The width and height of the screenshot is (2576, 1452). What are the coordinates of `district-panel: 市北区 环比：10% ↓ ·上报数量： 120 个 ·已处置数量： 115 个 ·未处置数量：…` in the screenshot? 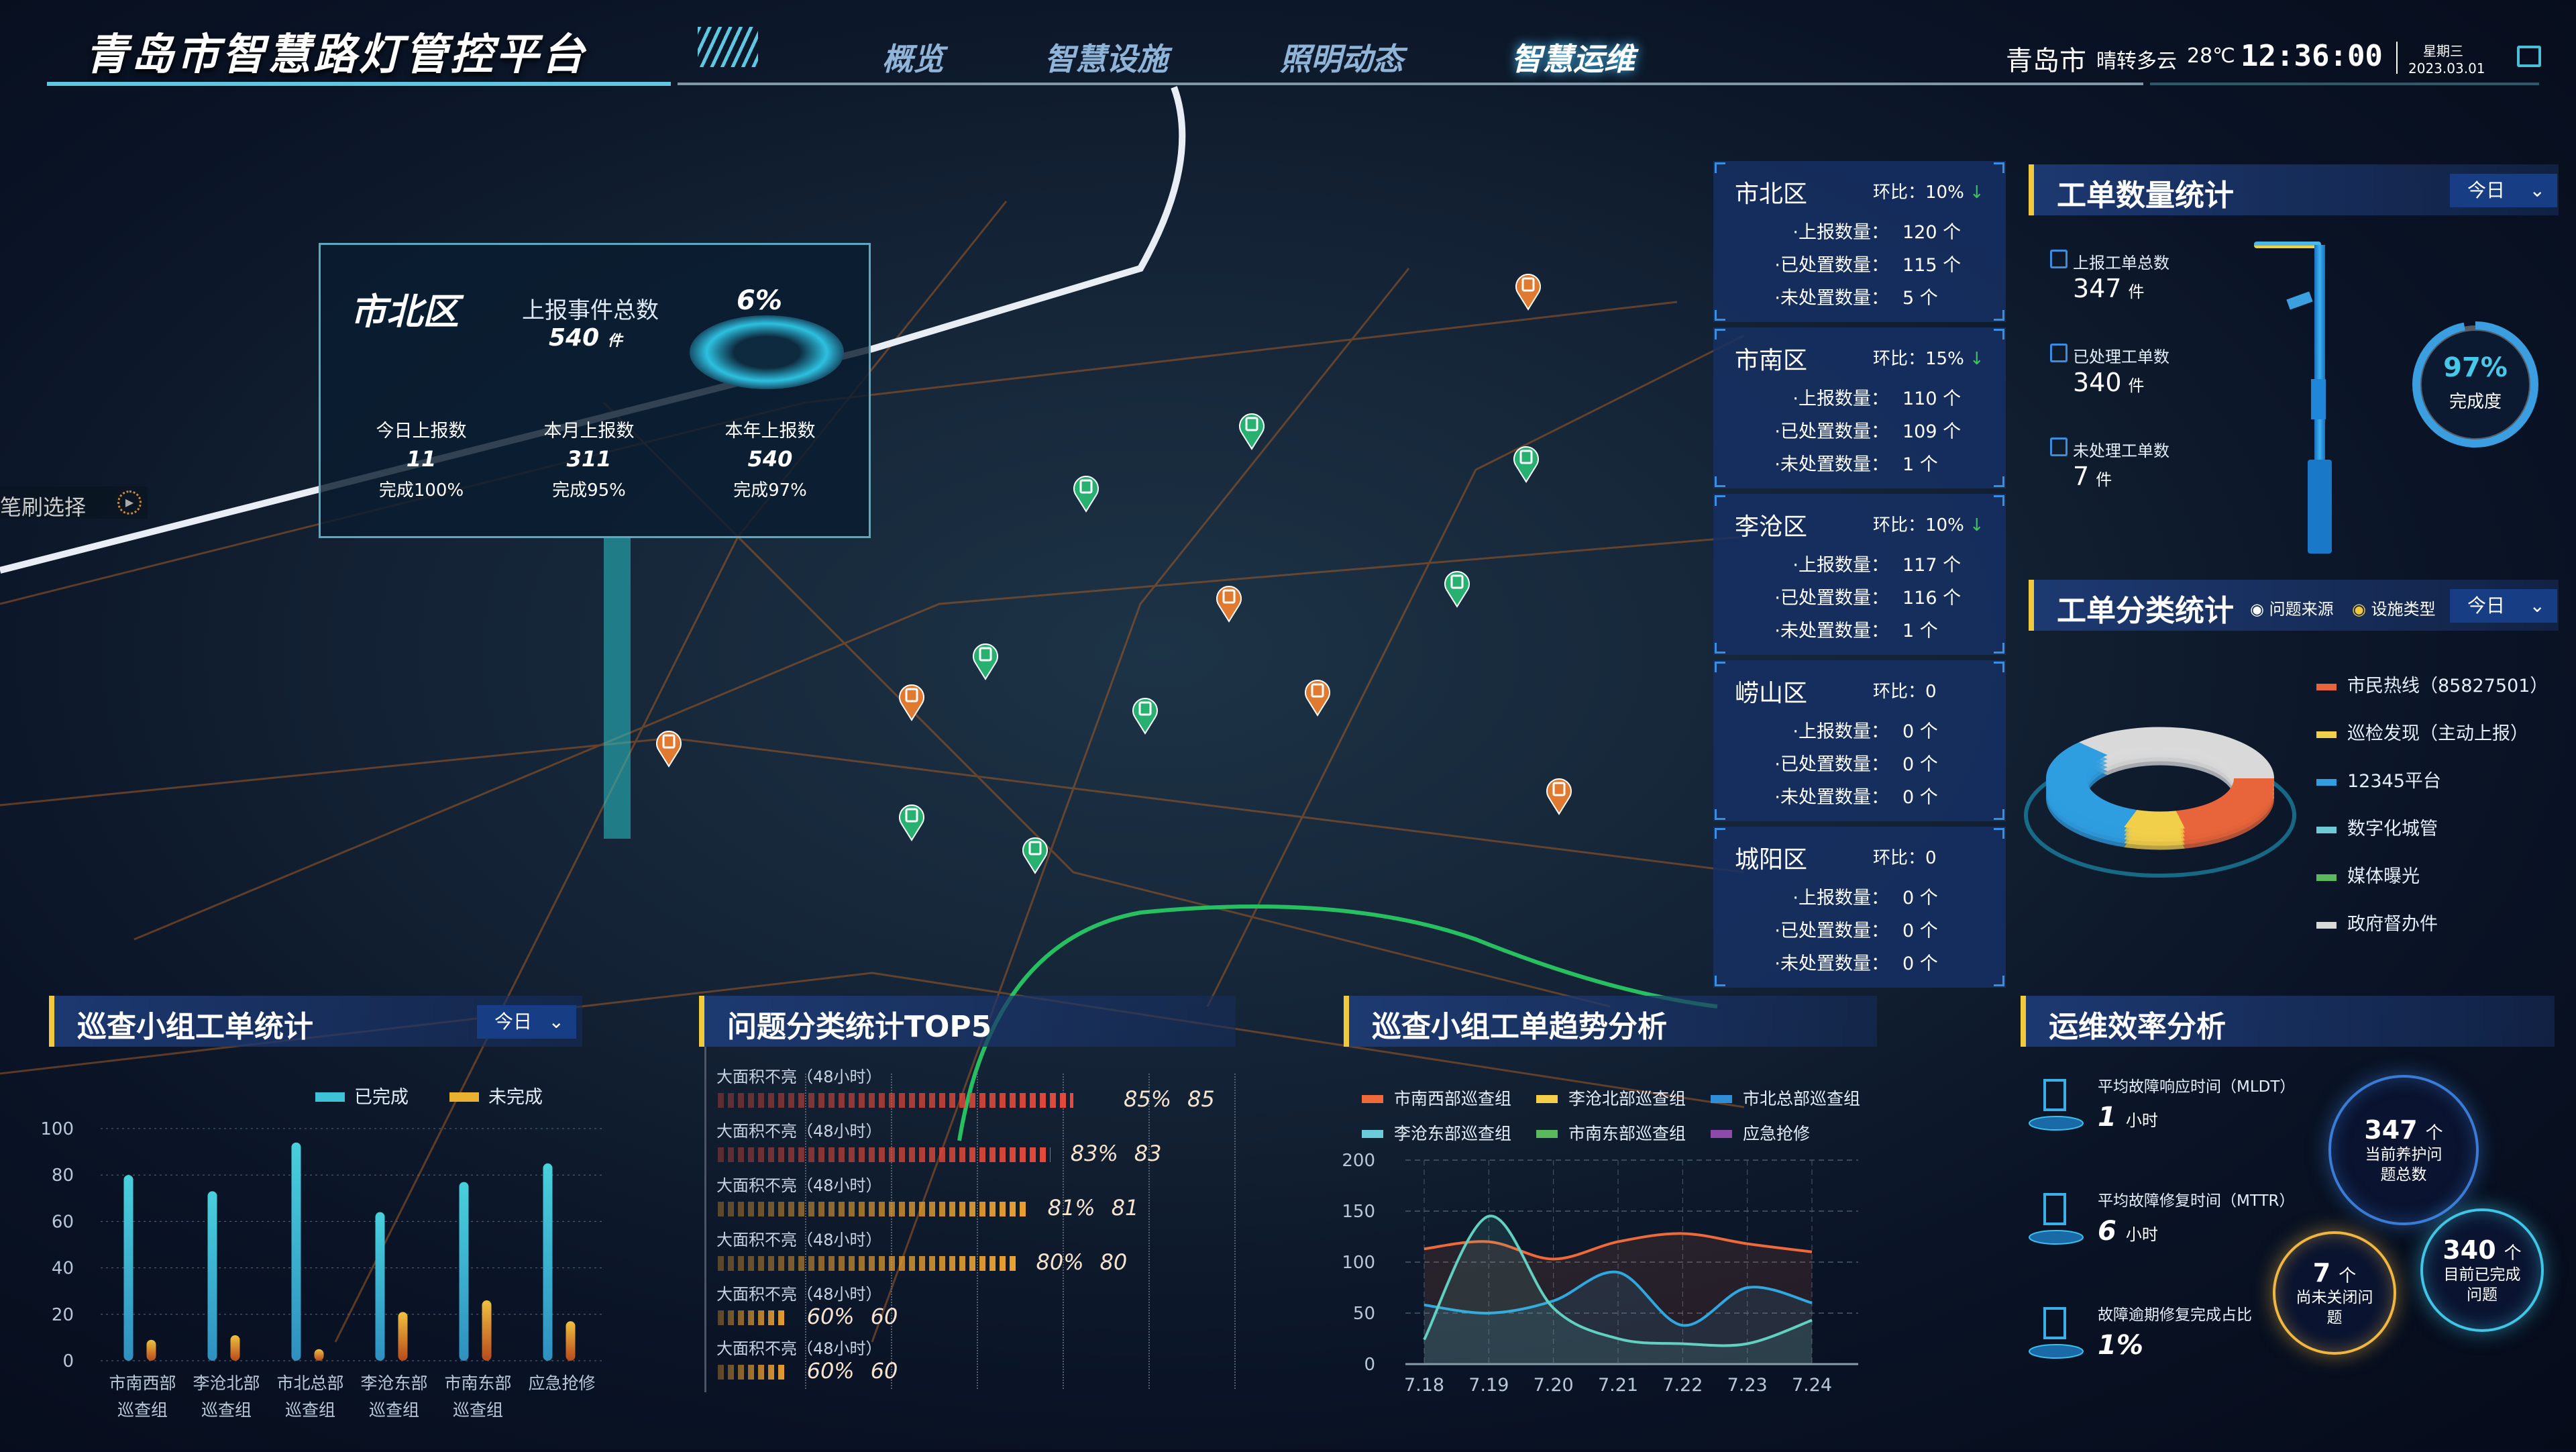 It's located at (1859, 242).